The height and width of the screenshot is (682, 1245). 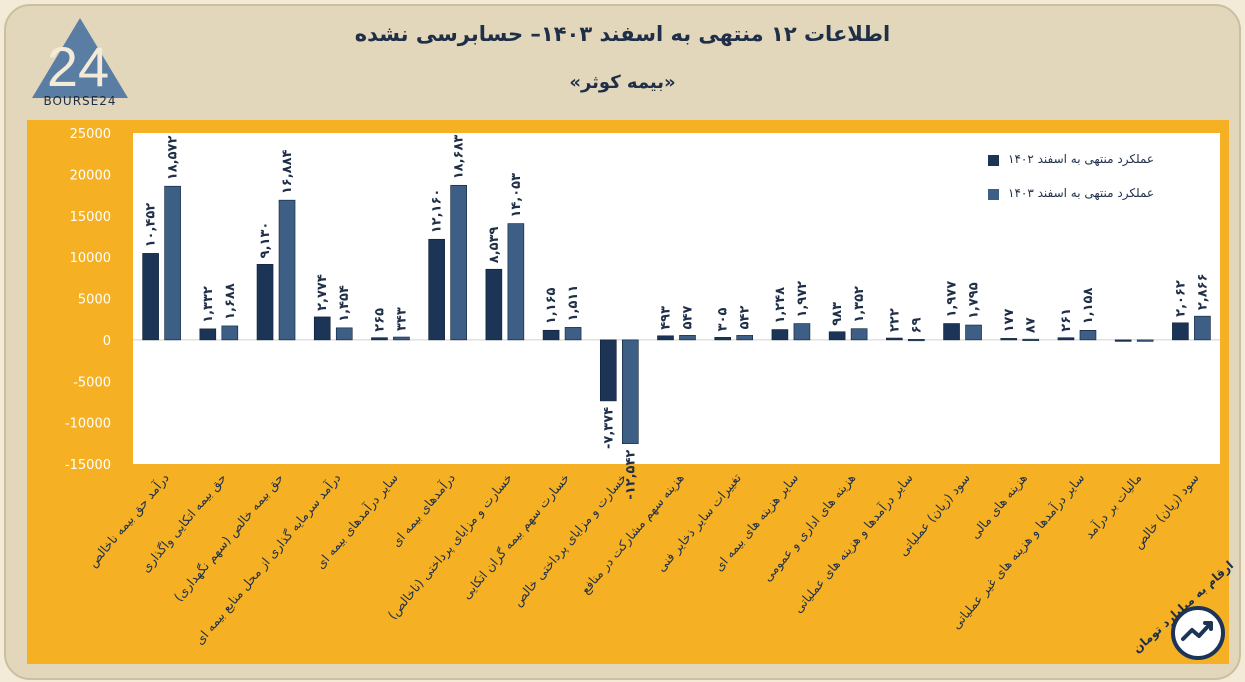 I want to click on svg-text: 24, so click(x=78, y=66).